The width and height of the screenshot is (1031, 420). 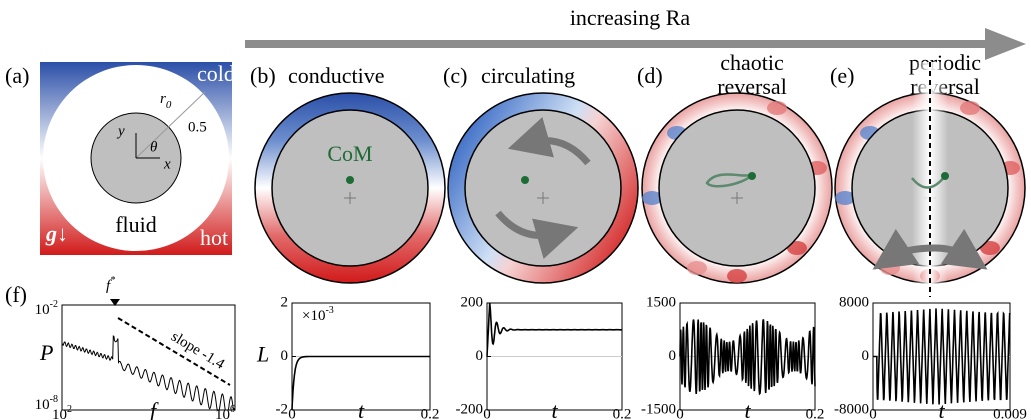 I want to click on radius-value: 0.5, so click(x=197, y=127).